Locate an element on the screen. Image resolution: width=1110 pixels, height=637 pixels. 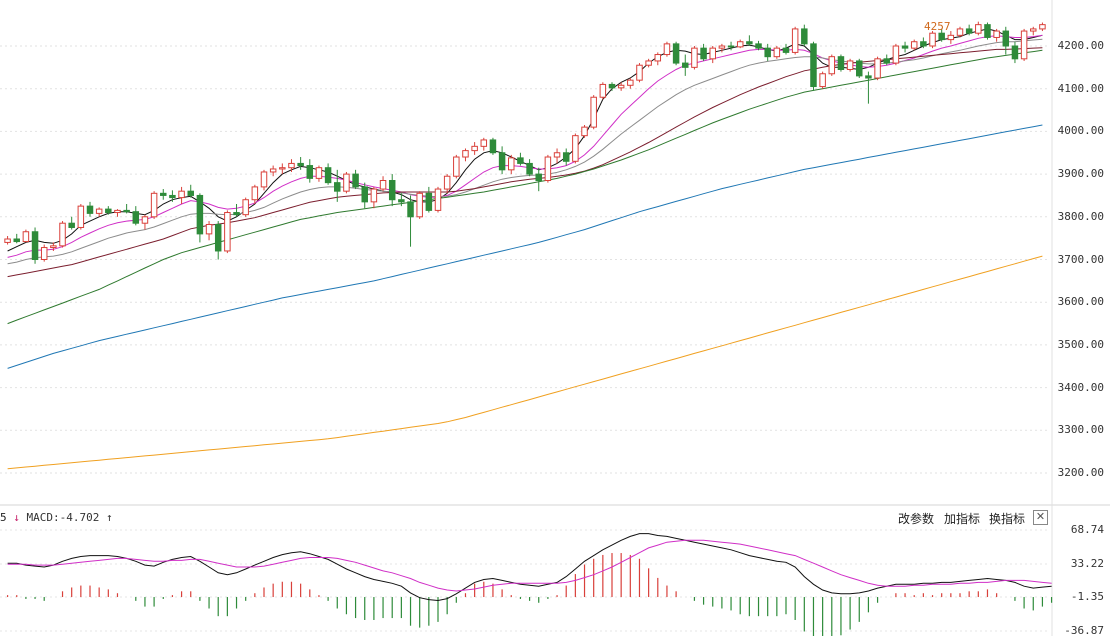
switch-indicator-button: 换指标 is located at coordinates (1007, 519).